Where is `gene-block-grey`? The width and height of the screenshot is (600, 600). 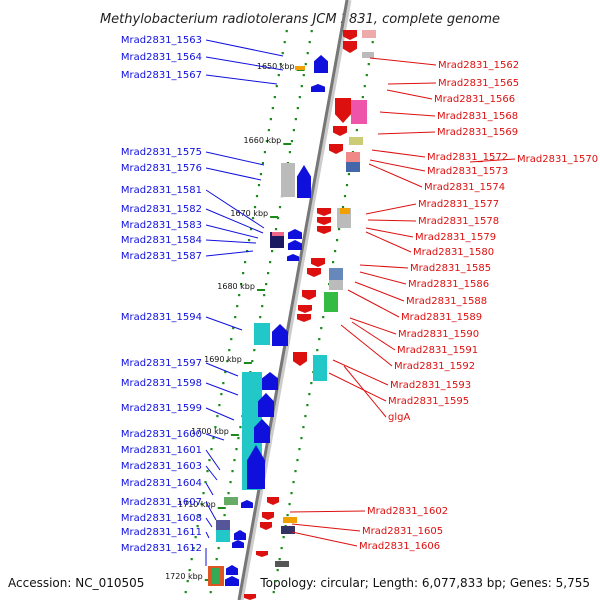
gene-block-grey is located at coordinates (336, 285).